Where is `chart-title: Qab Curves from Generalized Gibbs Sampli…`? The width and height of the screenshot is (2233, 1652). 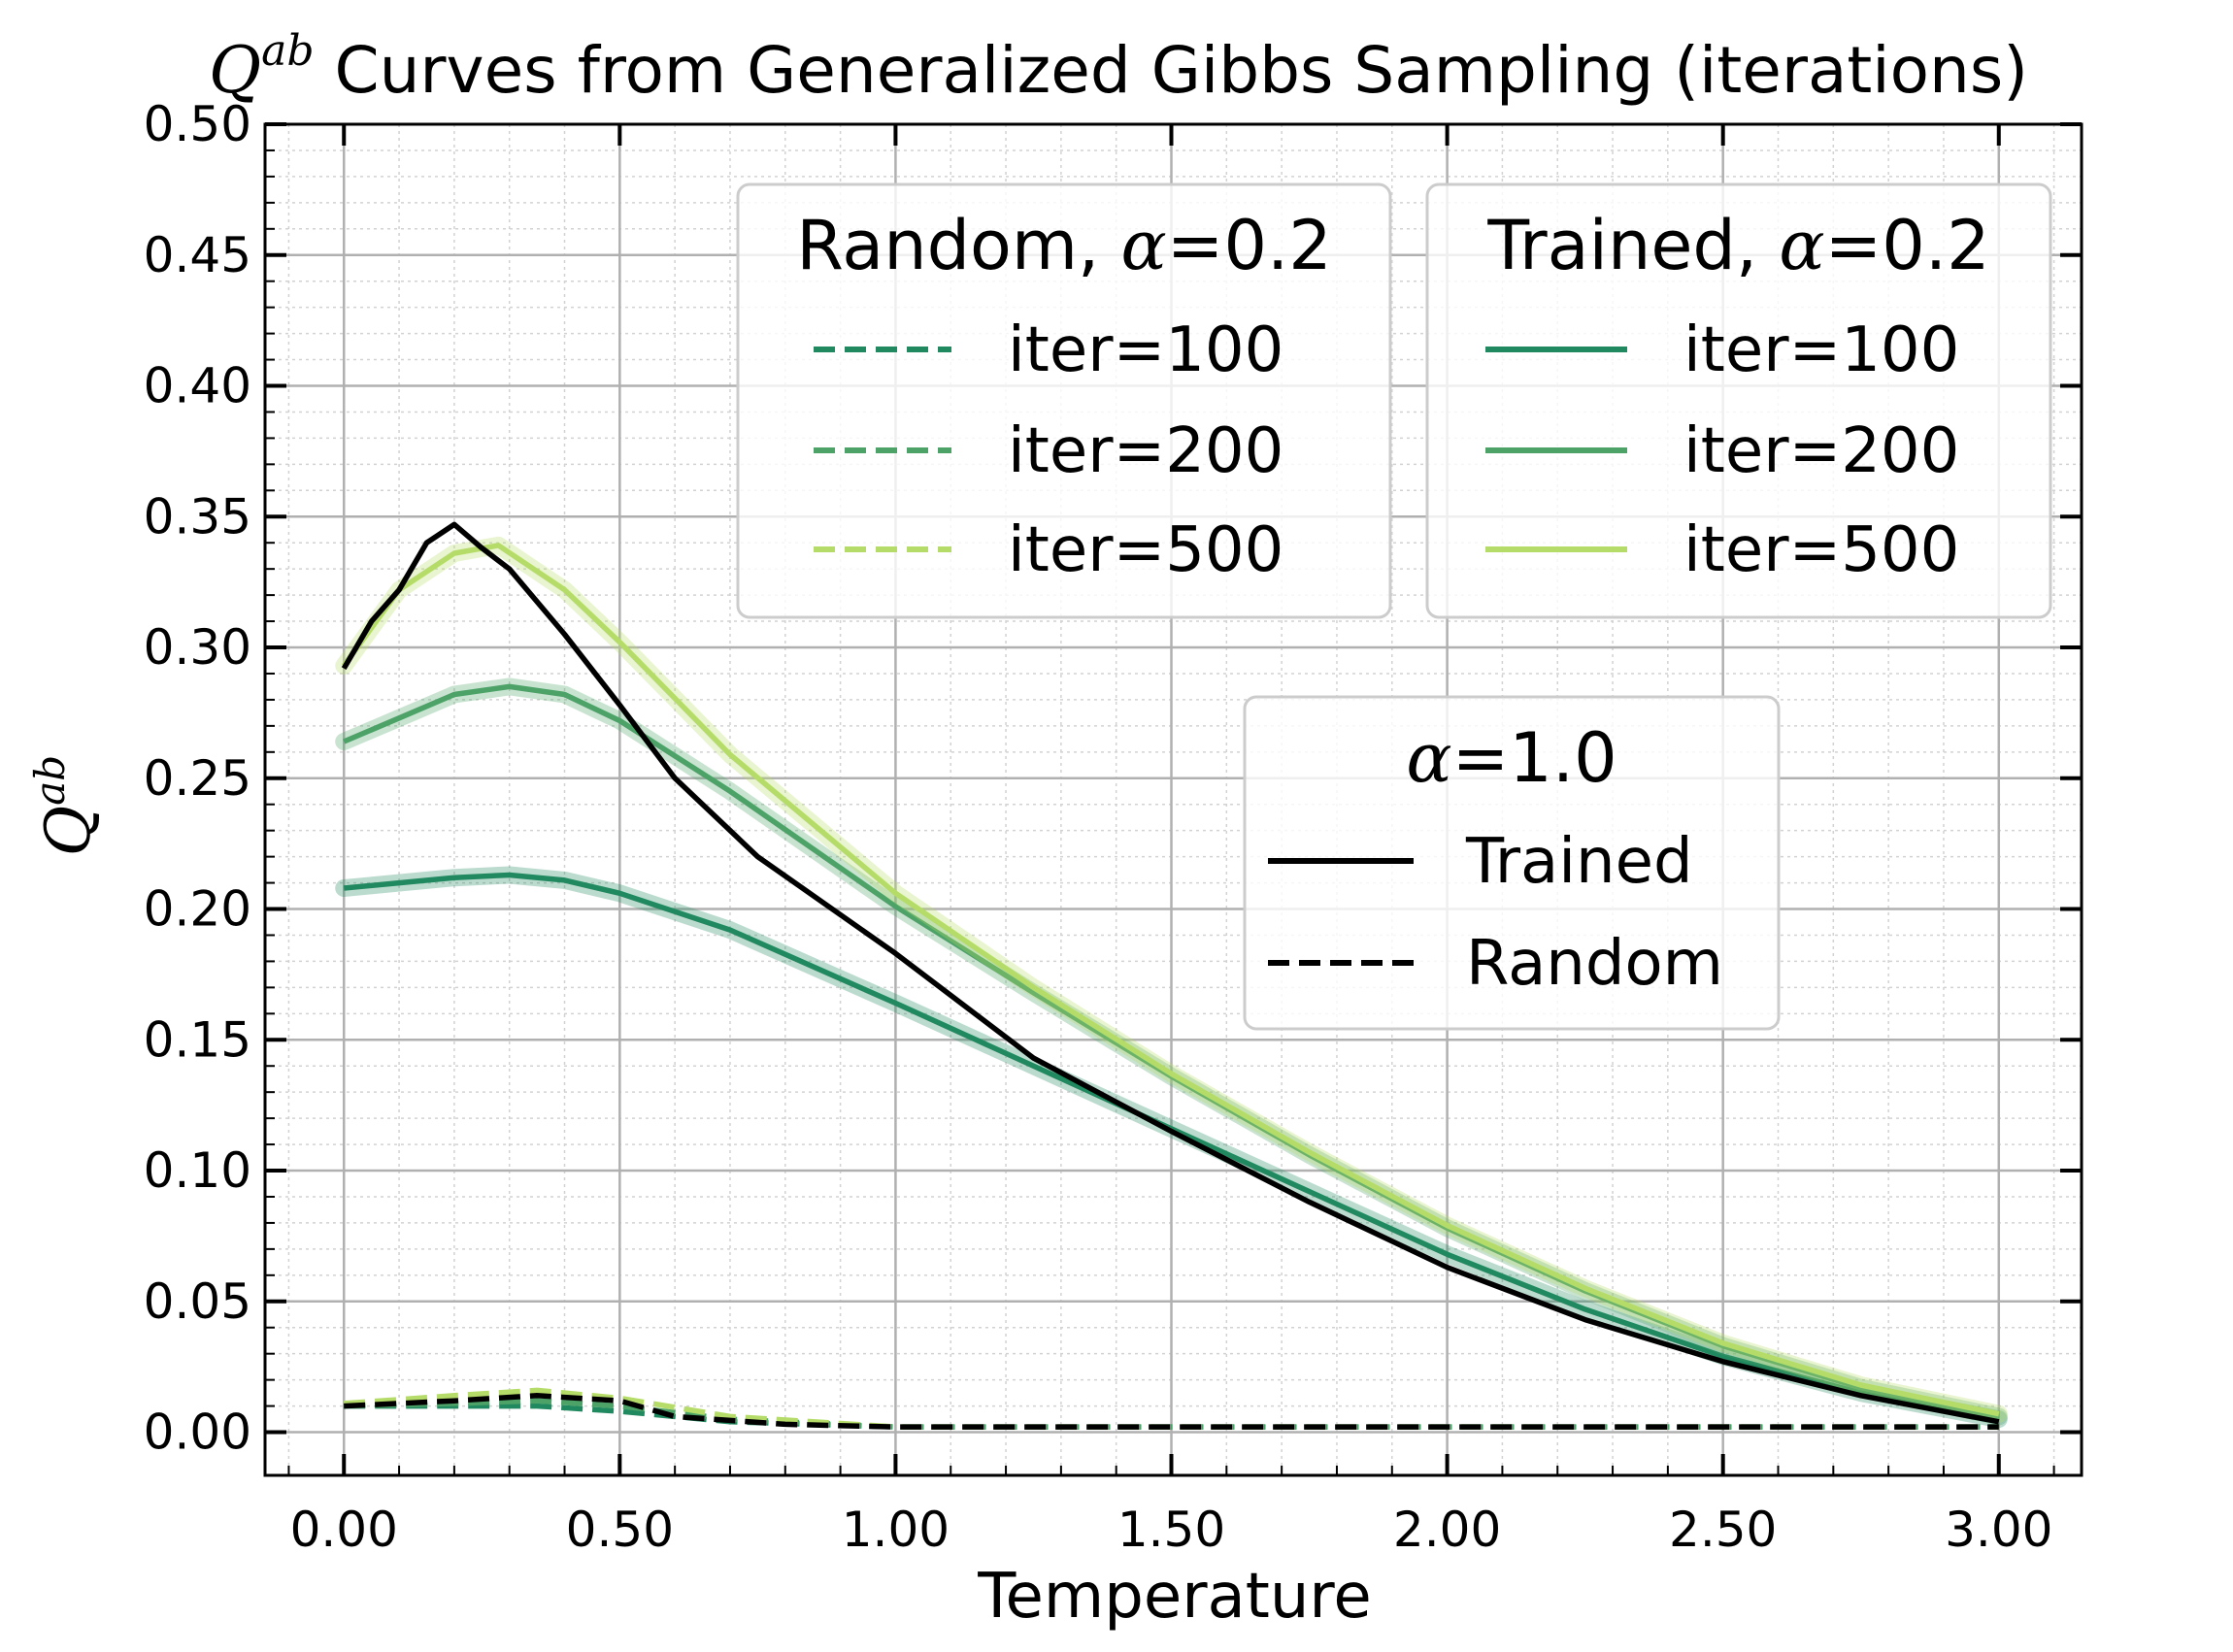 chart-title: Qab Curves from Generalized Gibbs Sampli… is located at coordinates (1118, 67).